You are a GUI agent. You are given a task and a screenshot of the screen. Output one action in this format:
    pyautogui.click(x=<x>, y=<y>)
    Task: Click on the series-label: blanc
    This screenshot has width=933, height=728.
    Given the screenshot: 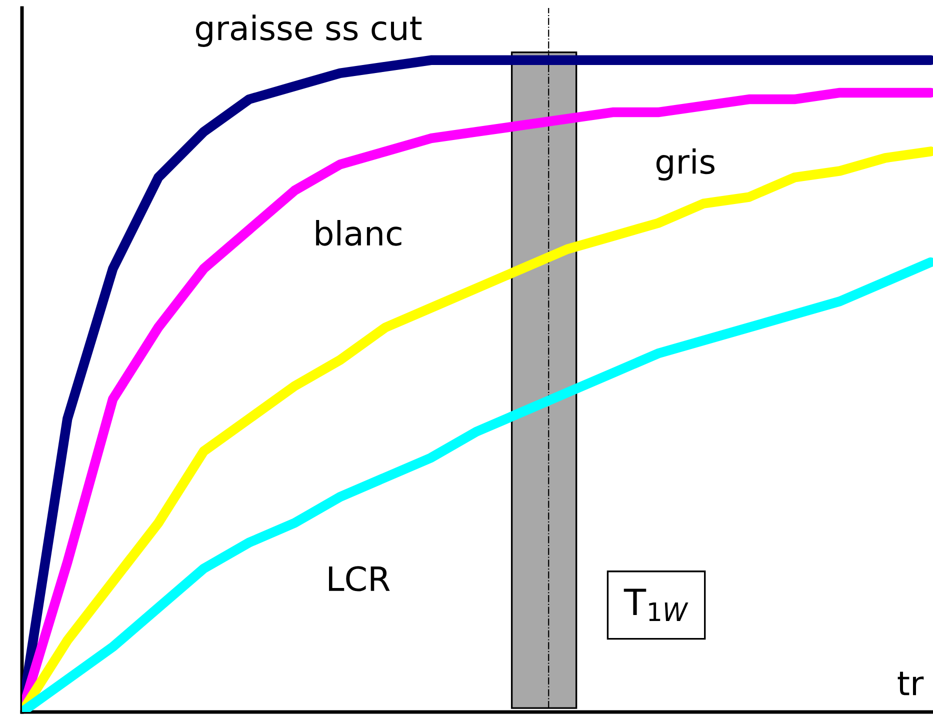 What is the action you would take?
    pyautogui.click(x=359, y=233)
    